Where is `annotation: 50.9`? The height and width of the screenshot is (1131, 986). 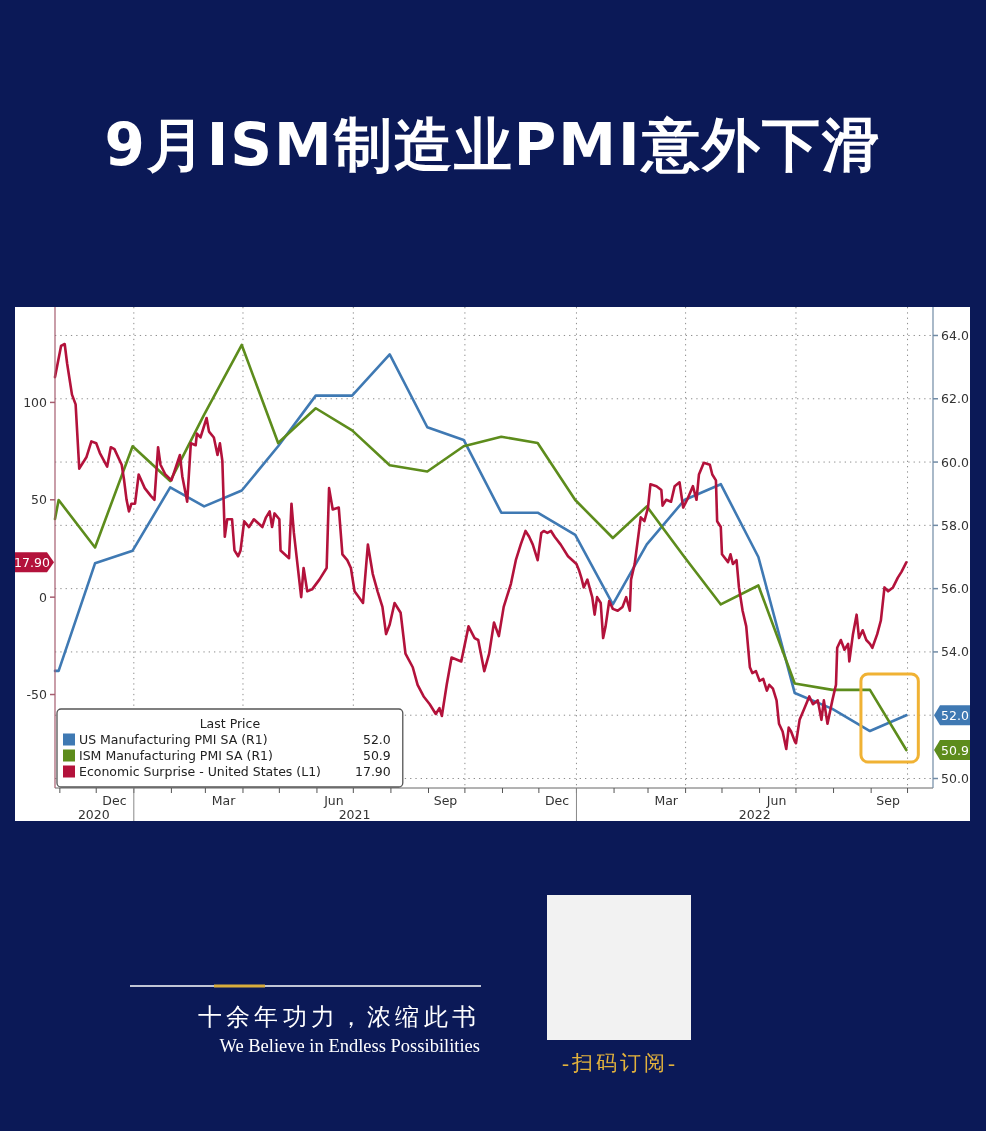 annotation: 50.9 is located at coordinates (376, 755).